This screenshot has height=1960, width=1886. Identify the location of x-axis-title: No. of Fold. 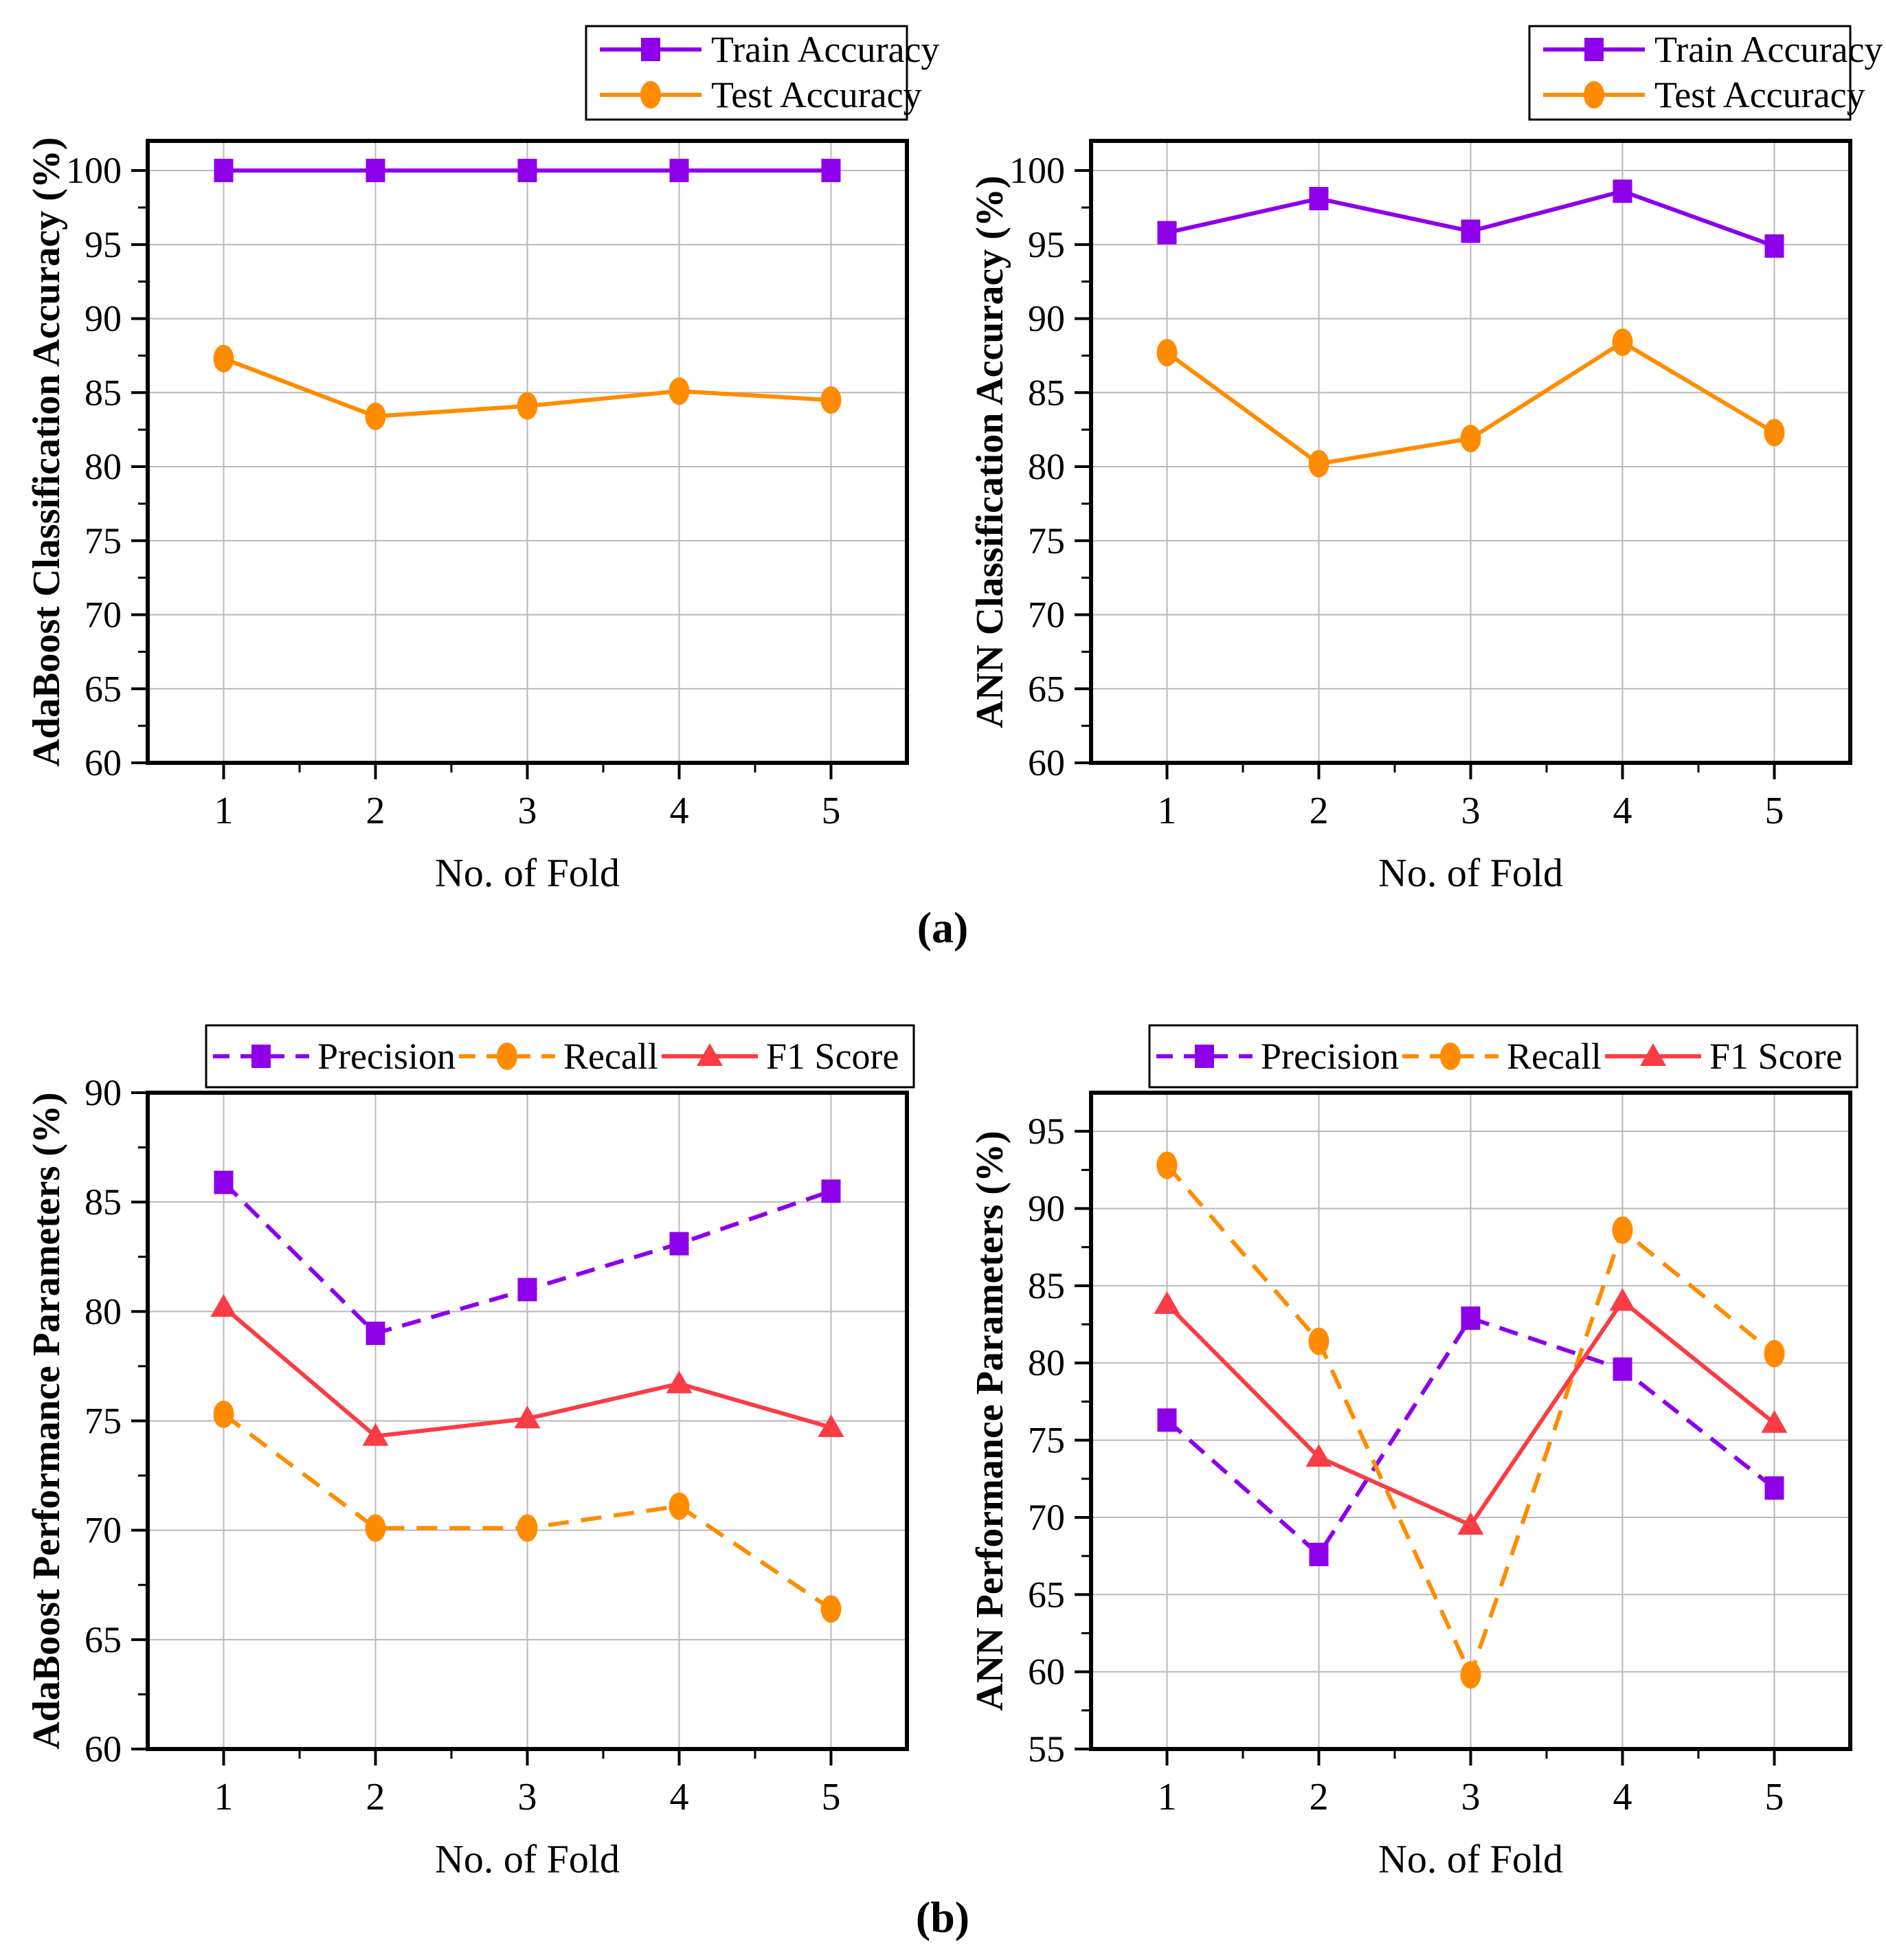
(527, 873).